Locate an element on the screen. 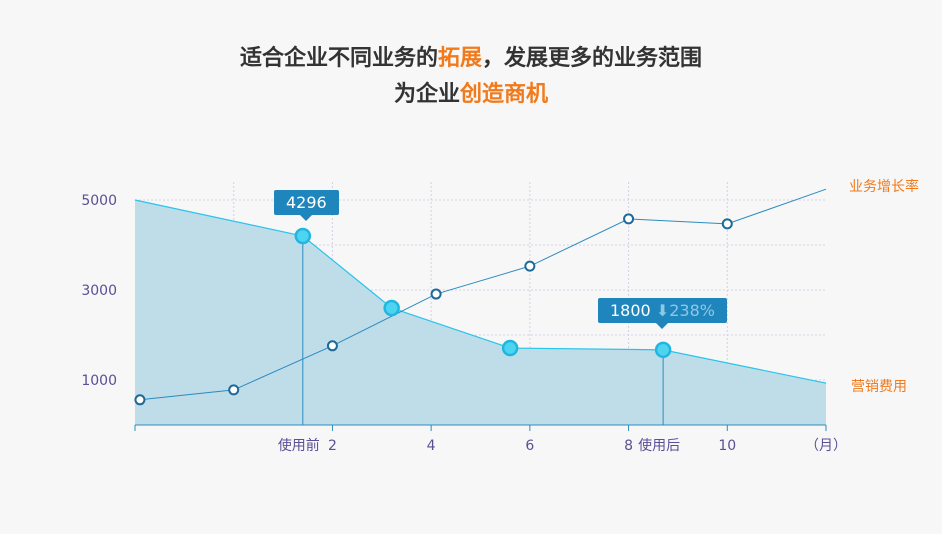 This screenshot has height=534, width=942. x-tick-label: 2 is located at coordinates (332, 446).